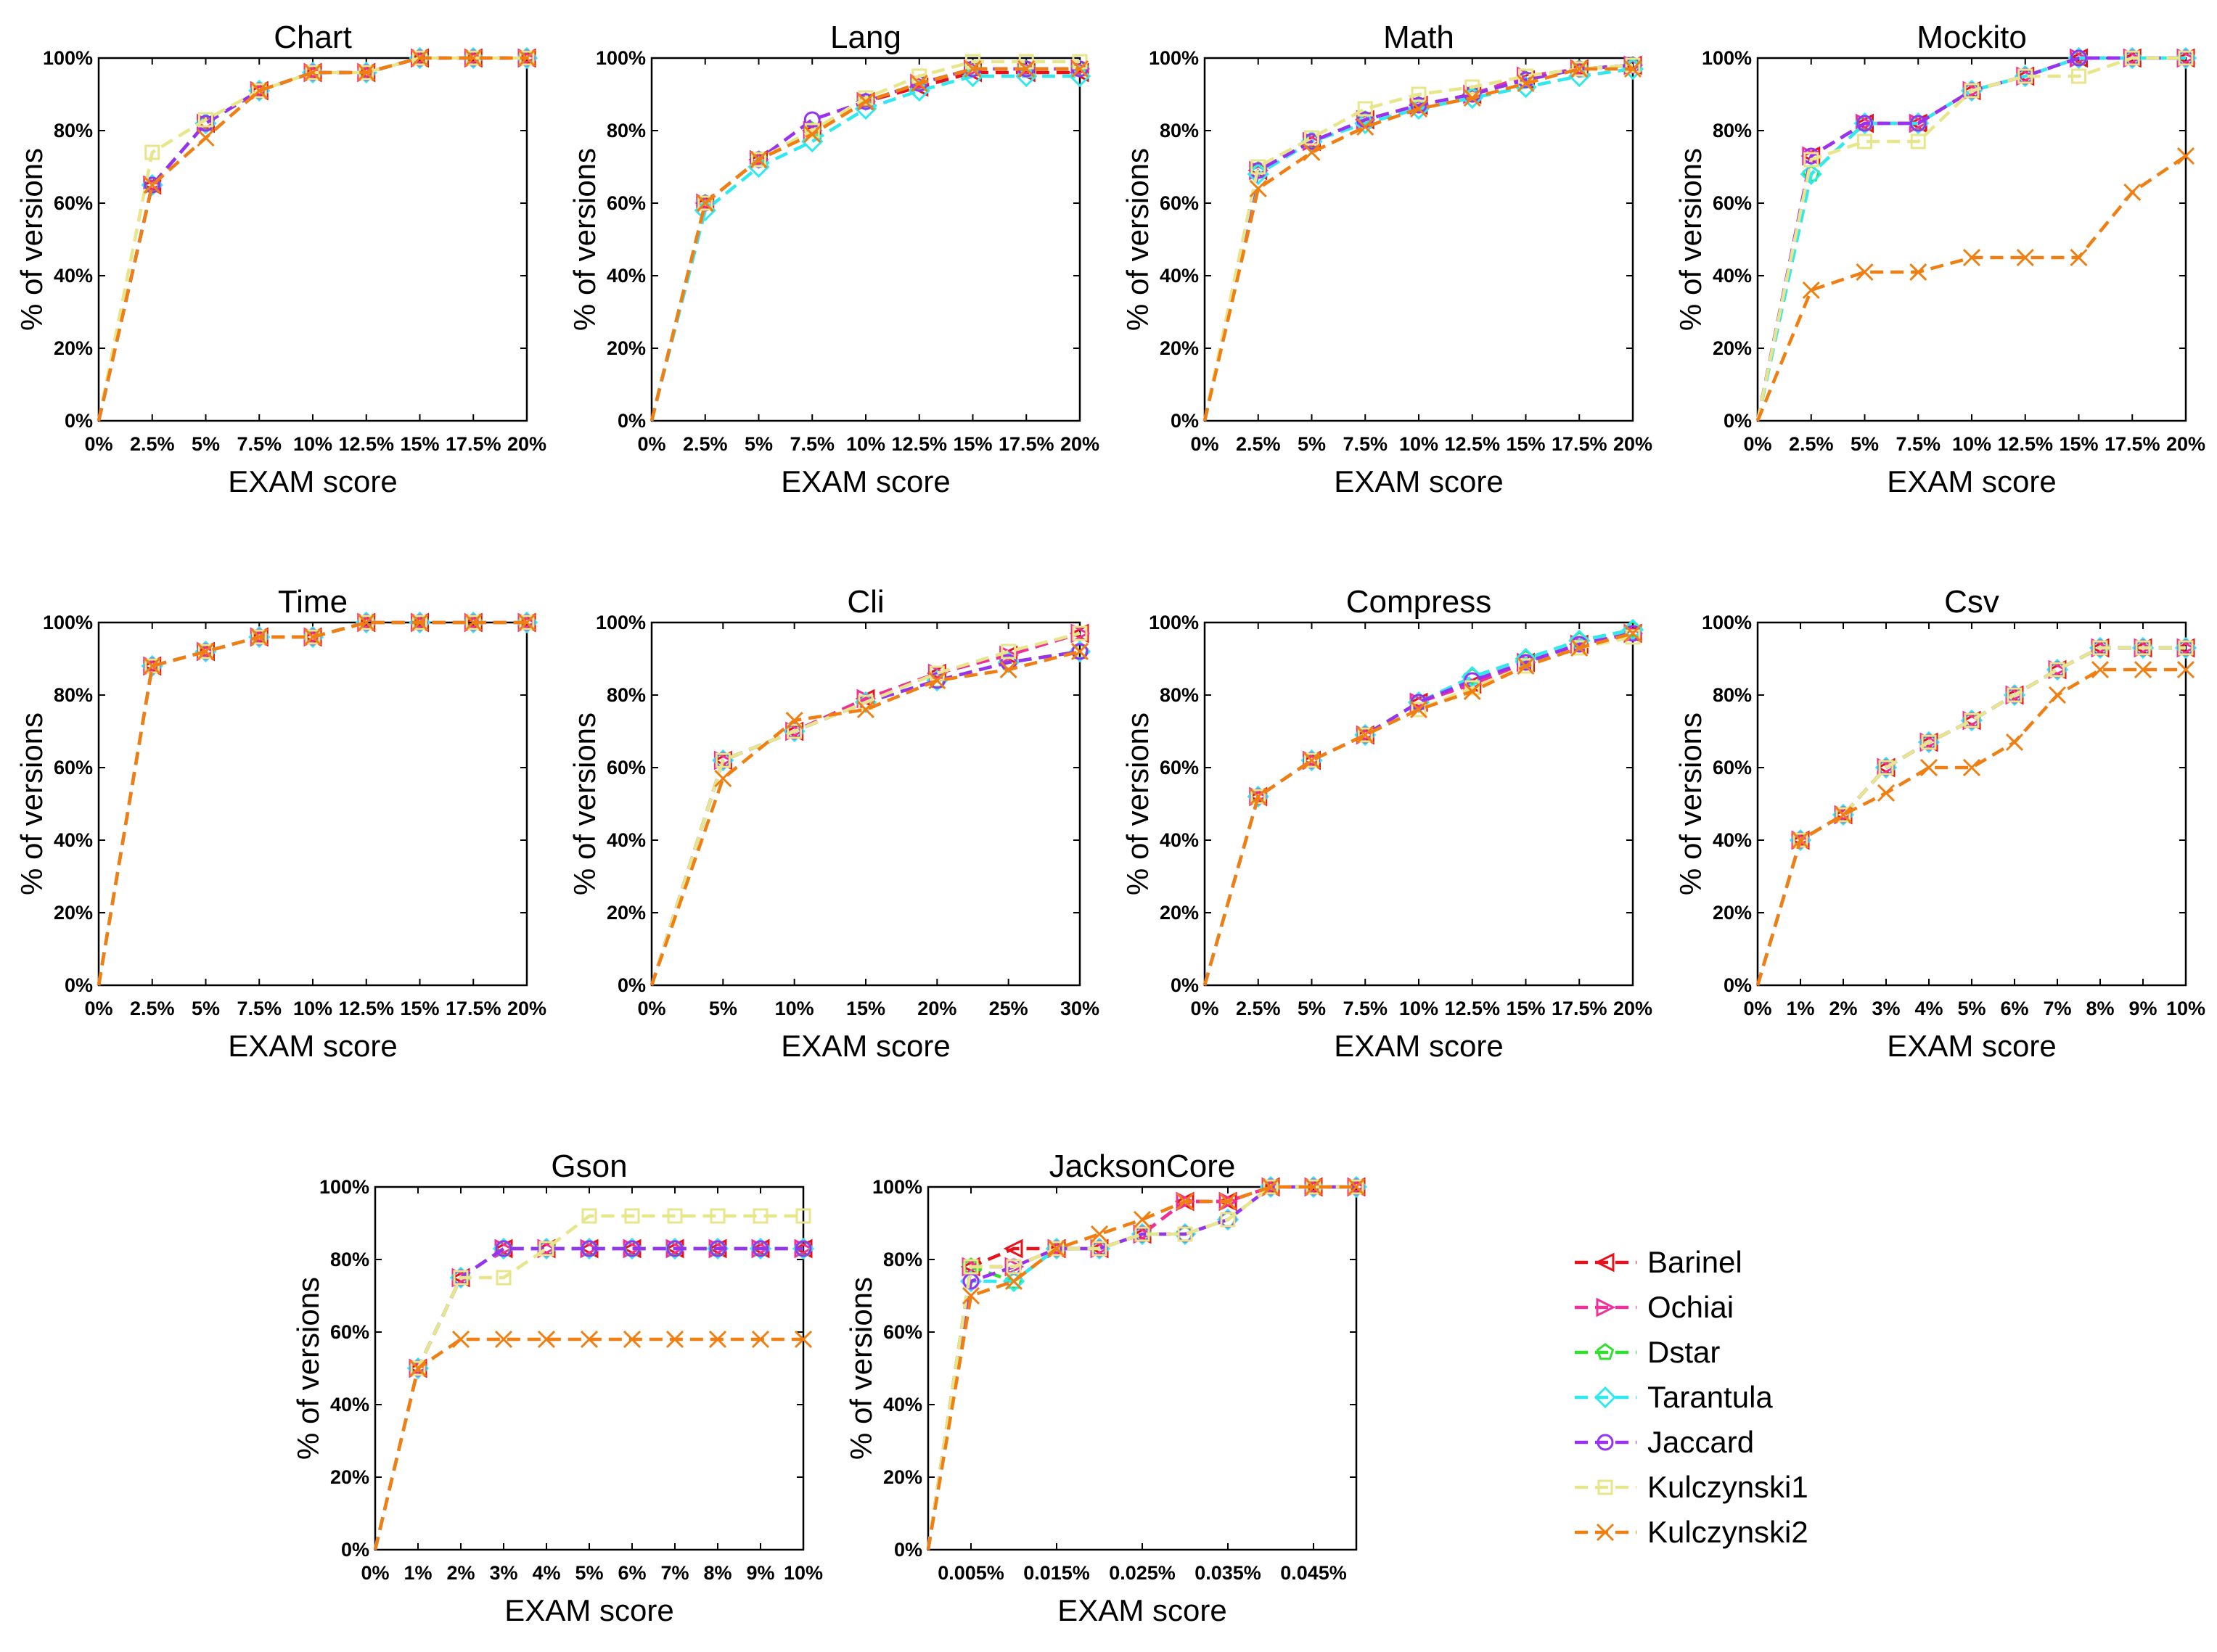 The image size is (2217, 1652). Describe the element at coordinates (68, 622) in the screenshot. I see `y-tick-label: 100%` at that location.